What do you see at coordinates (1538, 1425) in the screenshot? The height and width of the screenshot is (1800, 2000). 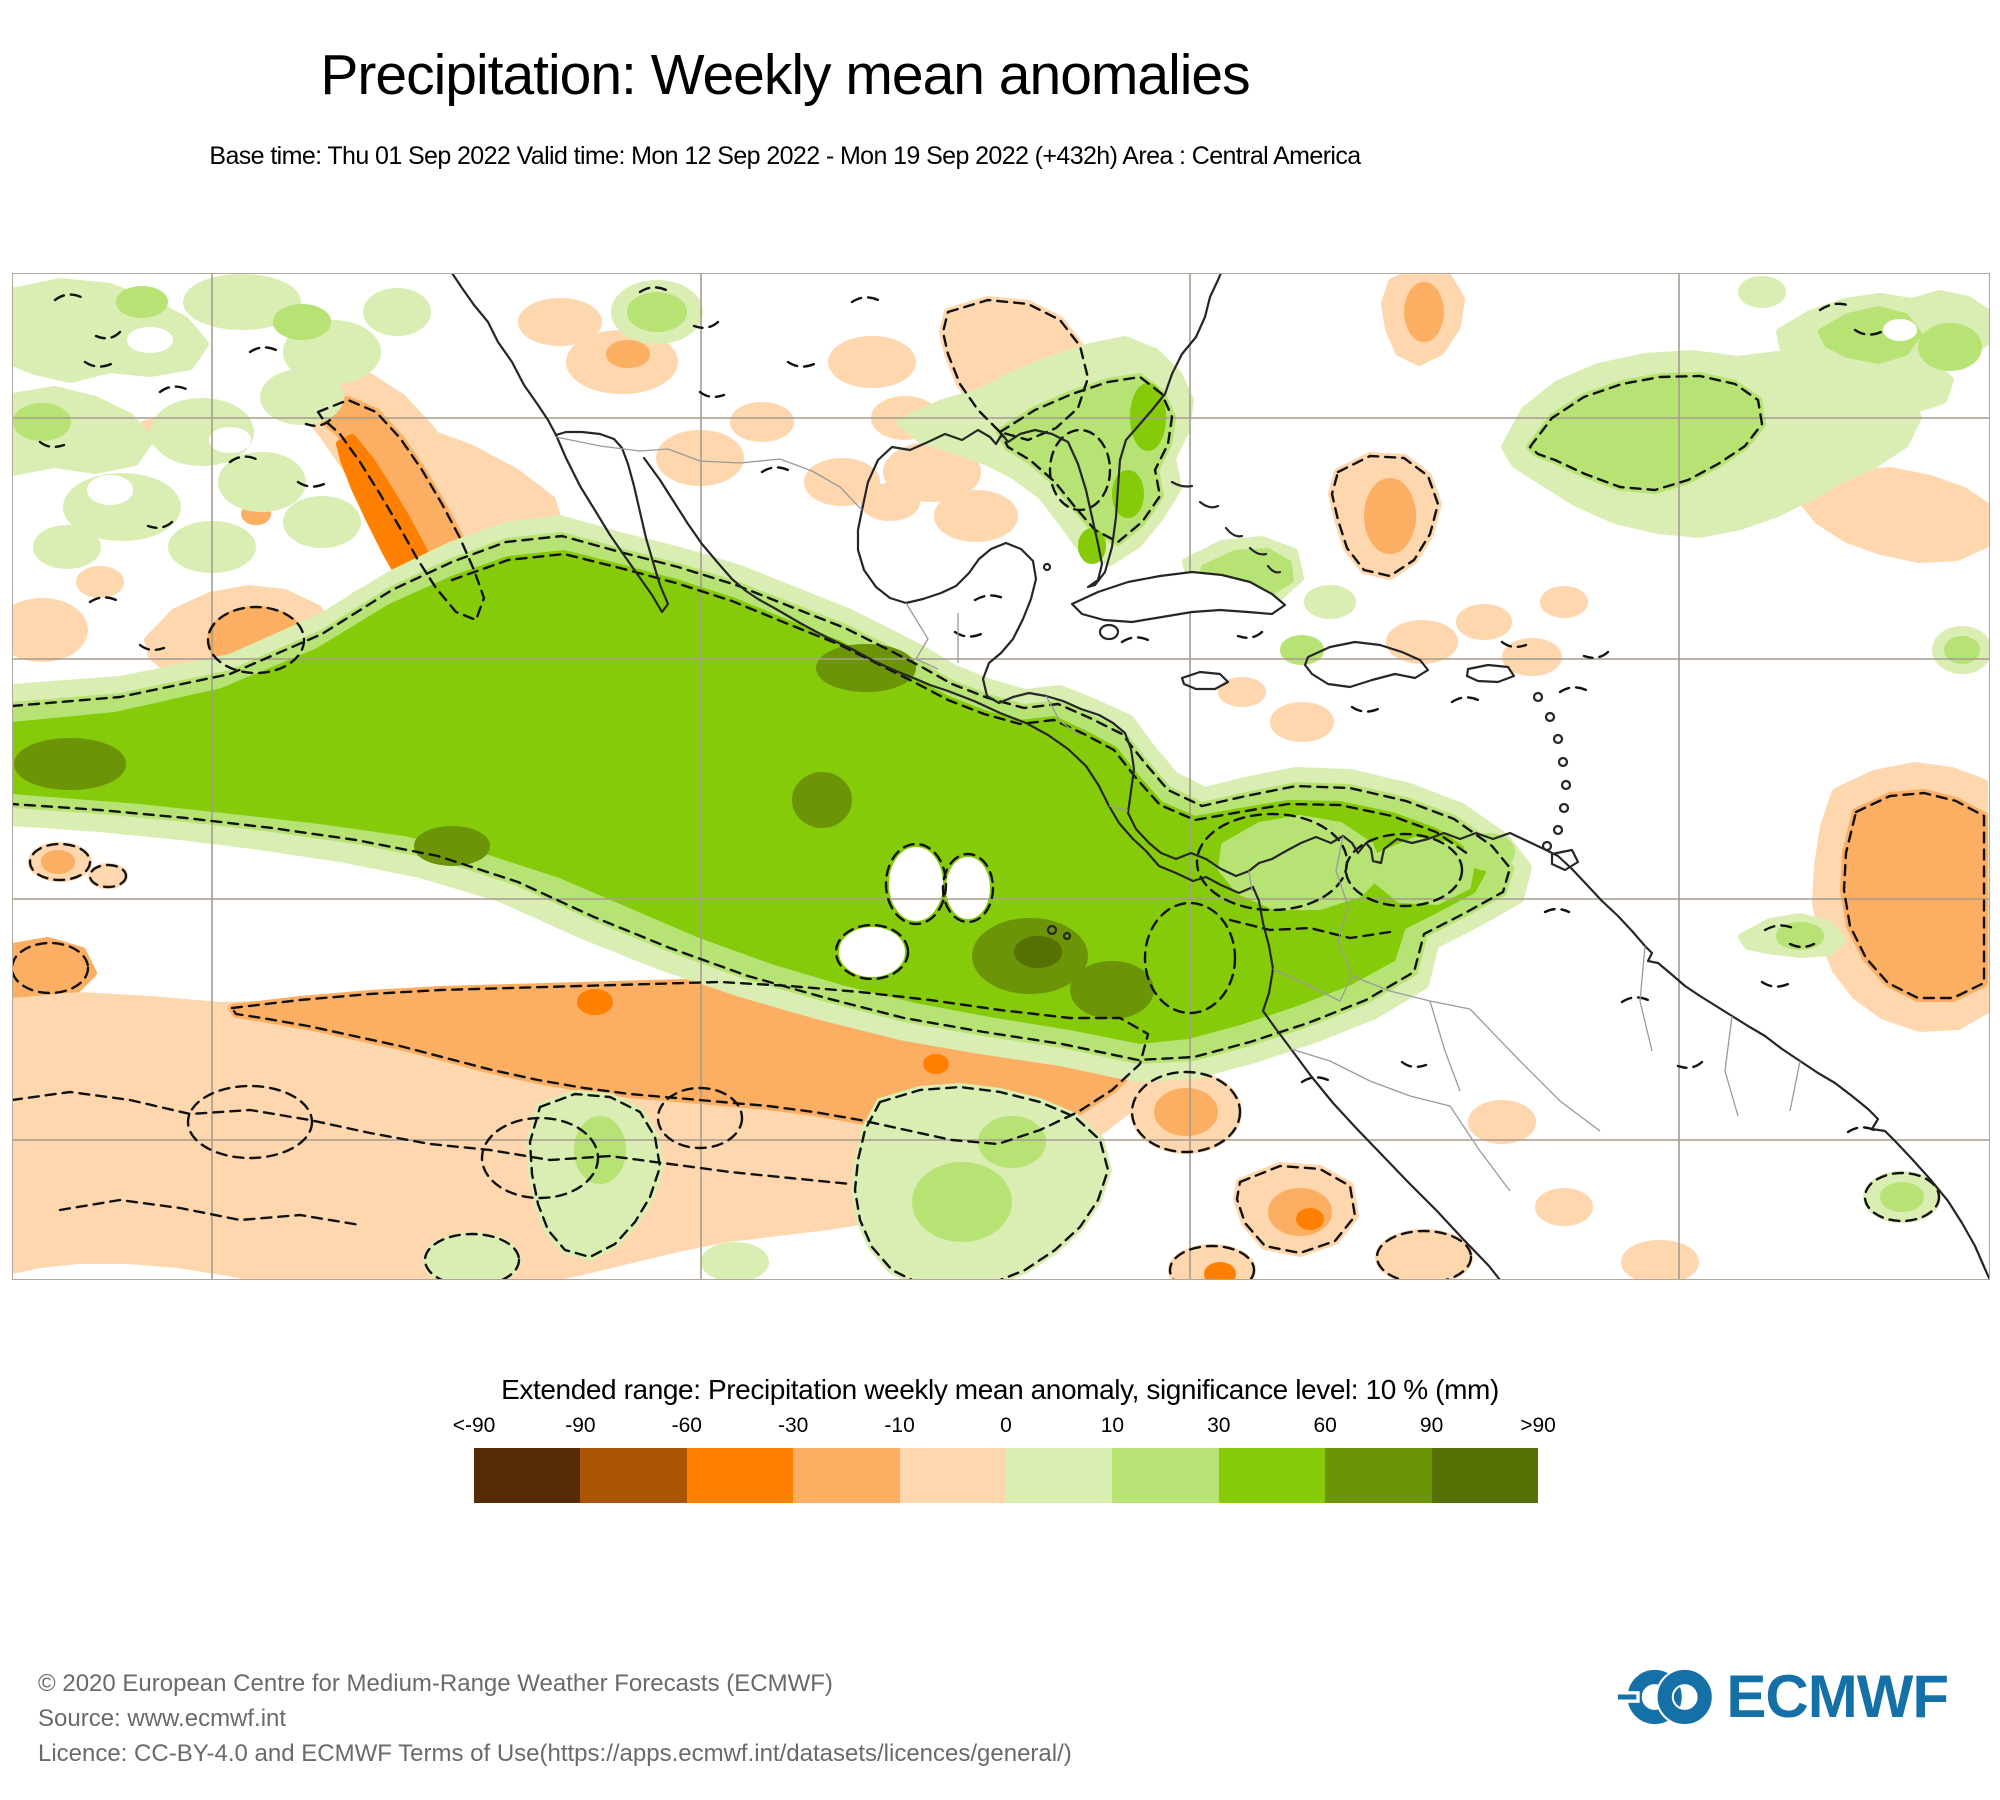 I see `legend-tick-label: >90` at bounding box center [1538, 1425].